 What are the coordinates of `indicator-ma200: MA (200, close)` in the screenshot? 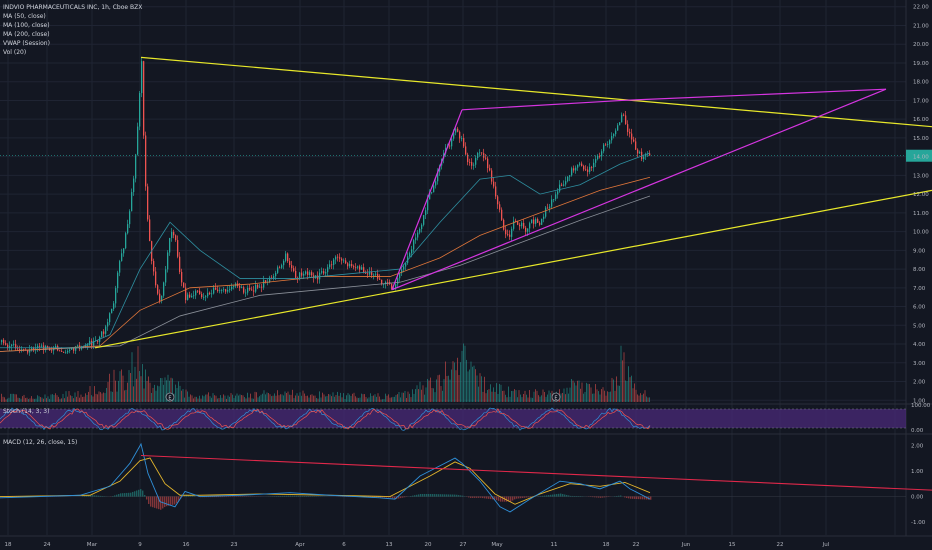 It's located at (26, 34).